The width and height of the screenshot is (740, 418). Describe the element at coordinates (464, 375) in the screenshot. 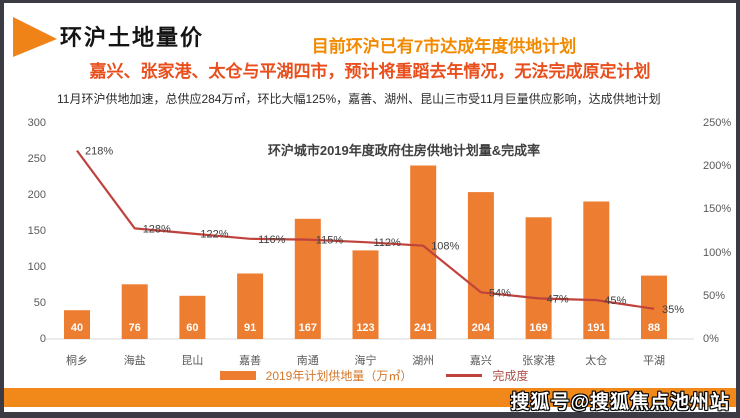

I see `legend-line-swatch-icon` at that location.